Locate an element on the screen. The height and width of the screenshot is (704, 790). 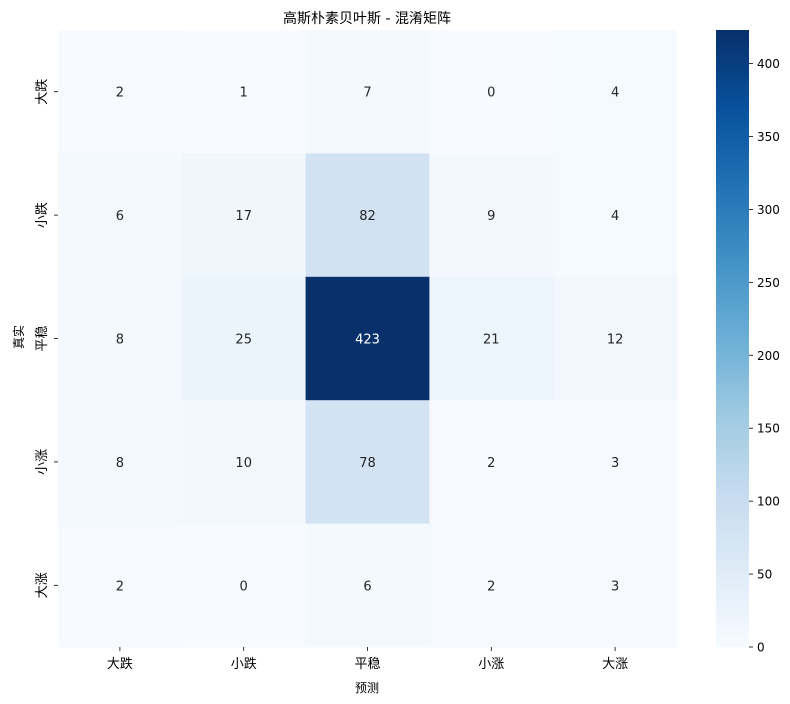
cell-value-label: 7 is located at coordinates (367, 93).